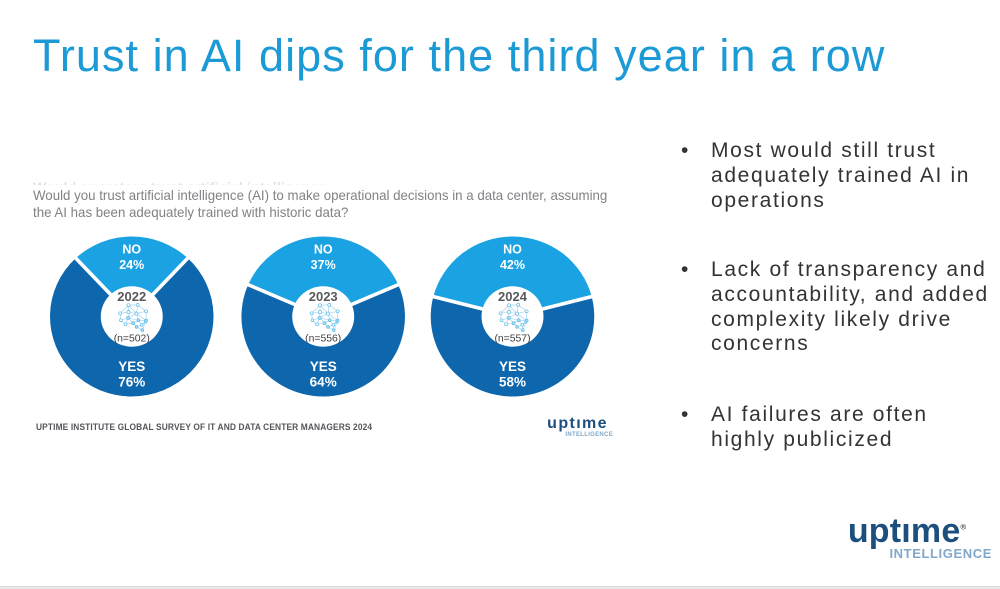  I want to click on svg-text: 42%, so click(512, 265).